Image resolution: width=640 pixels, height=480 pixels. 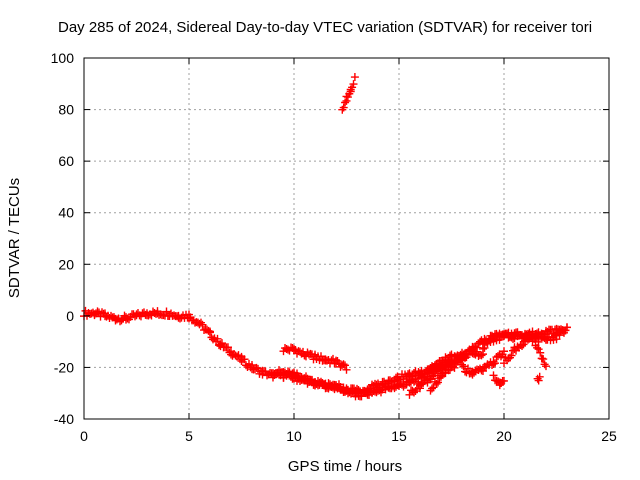 I want to click on y-tick-label: 60, so click(x=66, y=161).